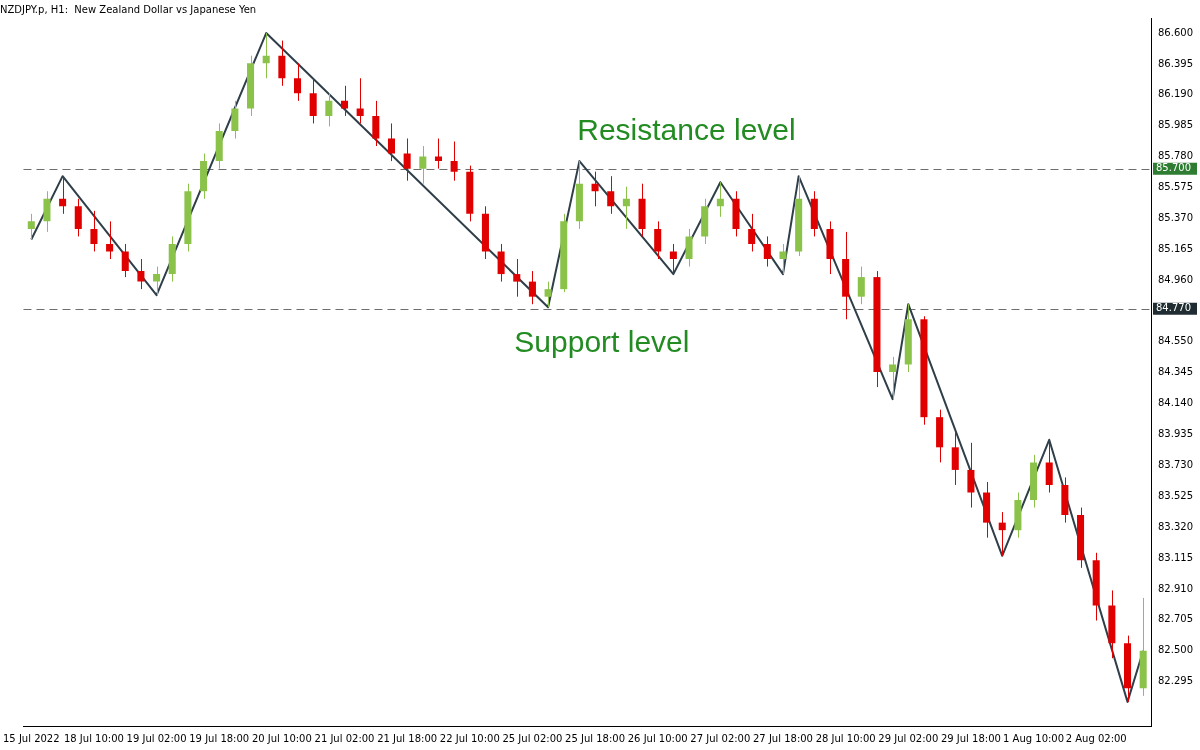 This screenshot has width=1200, height=750. Describe the element at coordinates (720, 738) in the screenshot. I see `x-tick-label: 27 Jul 02:00` at that location.